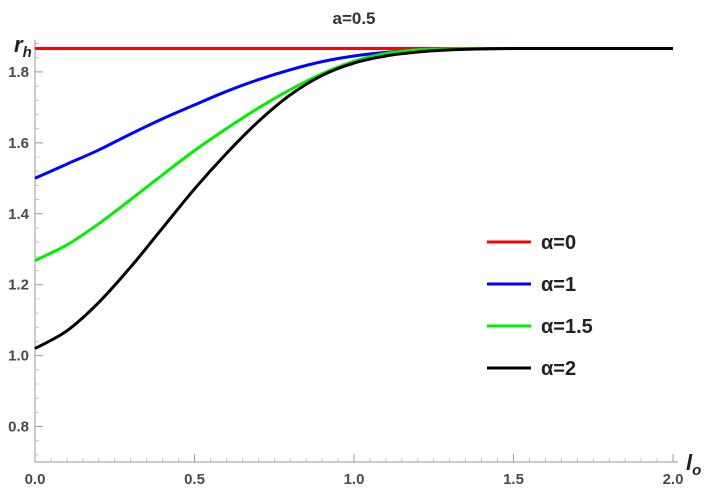 The width and height of the screenshot is (708, 495). Describe the element at coordinates (194, 479) in the screenshot. I see `x-tick-label: 0.5` at that location.